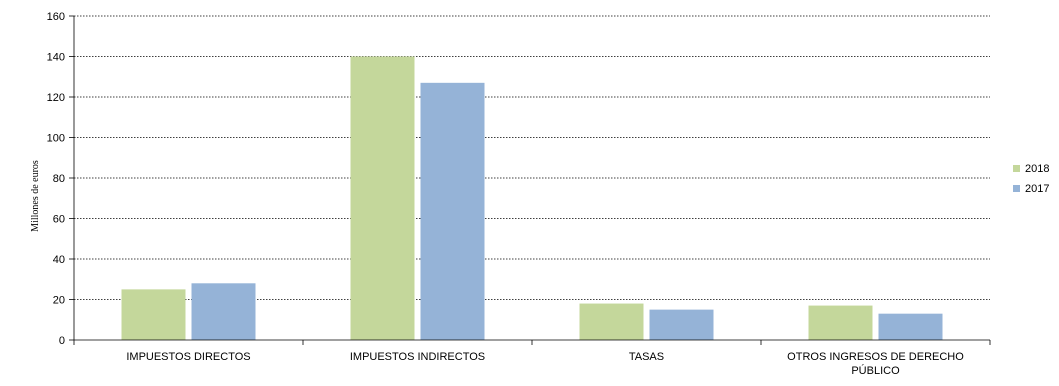 The height and width of the screenshot is (386, 1059). What do you see at coordinates (59, 260) in the screenshot?
I see `y-tick-label: 40` at bounding box center [59, 260].